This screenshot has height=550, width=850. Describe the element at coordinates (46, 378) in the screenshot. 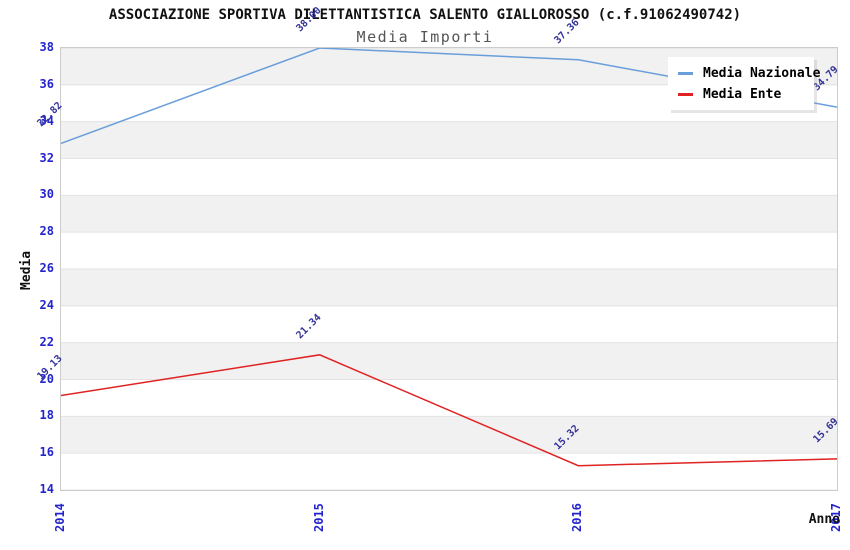

I see `y-tick-label: 20` at that location.